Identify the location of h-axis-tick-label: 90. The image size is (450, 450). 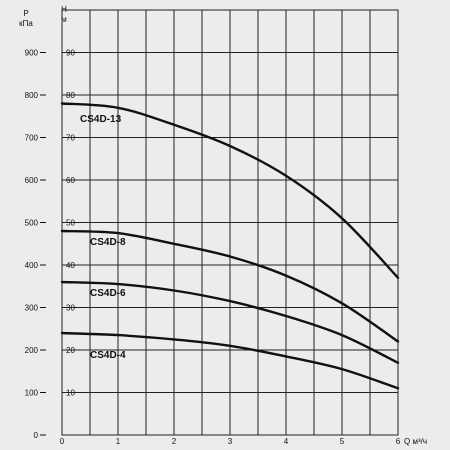
(70, 53).